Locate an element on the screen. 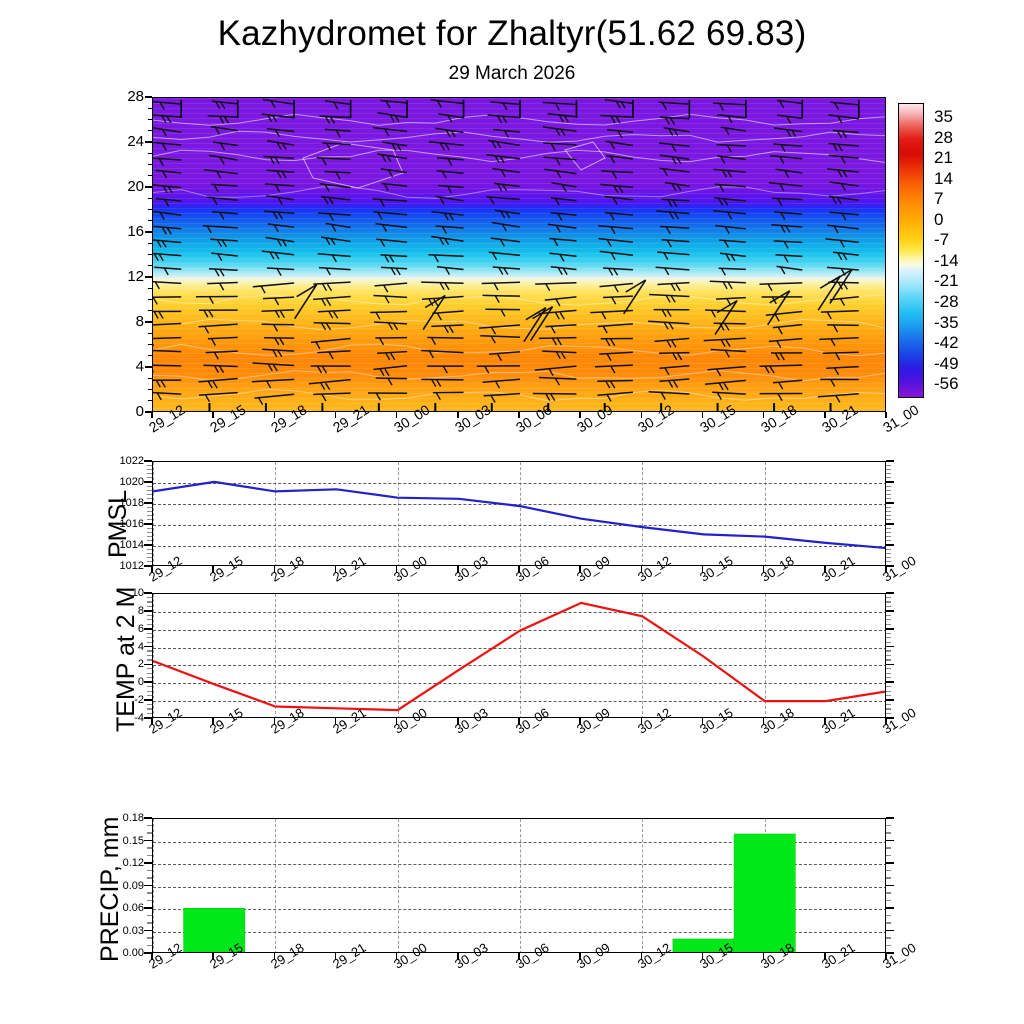  y-tick-label: 1012 is located at coordinates (131, 566).